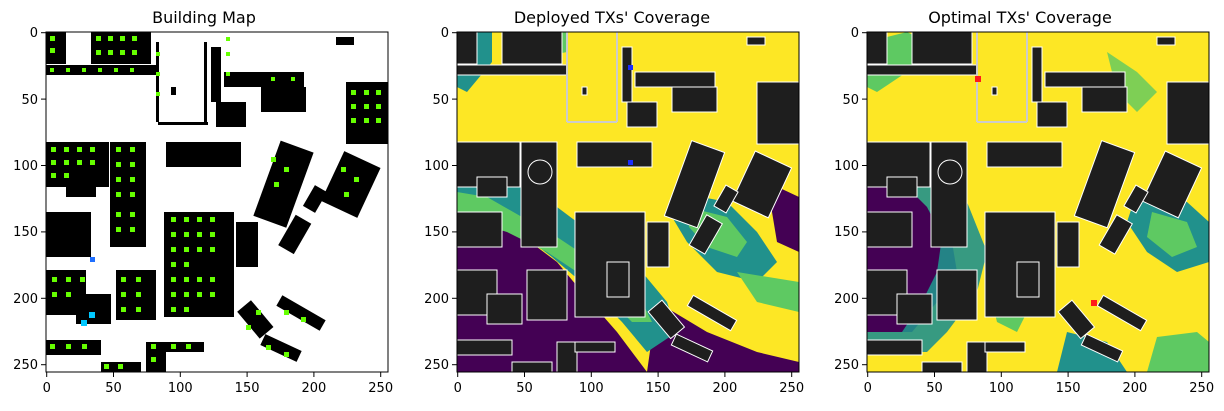  I want to click on road-outline, so click(592, 77).